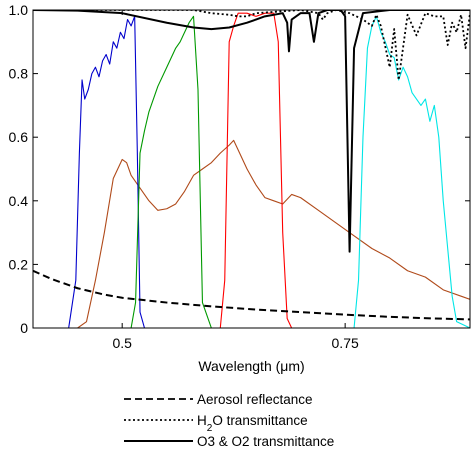 This screenshot has height=453, width=474. What do you see at coordinates (24, 328) in the screenshot?
I see `y-tick-label: 0` at bounding box center [24, 328].